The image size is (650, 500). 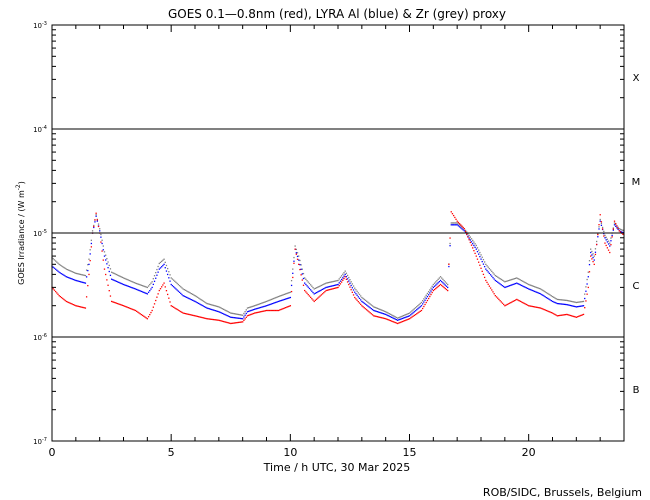 I want to click on credit-text: ROB/SIDC, Brussels, Belgium, so click(x=562, y=492).